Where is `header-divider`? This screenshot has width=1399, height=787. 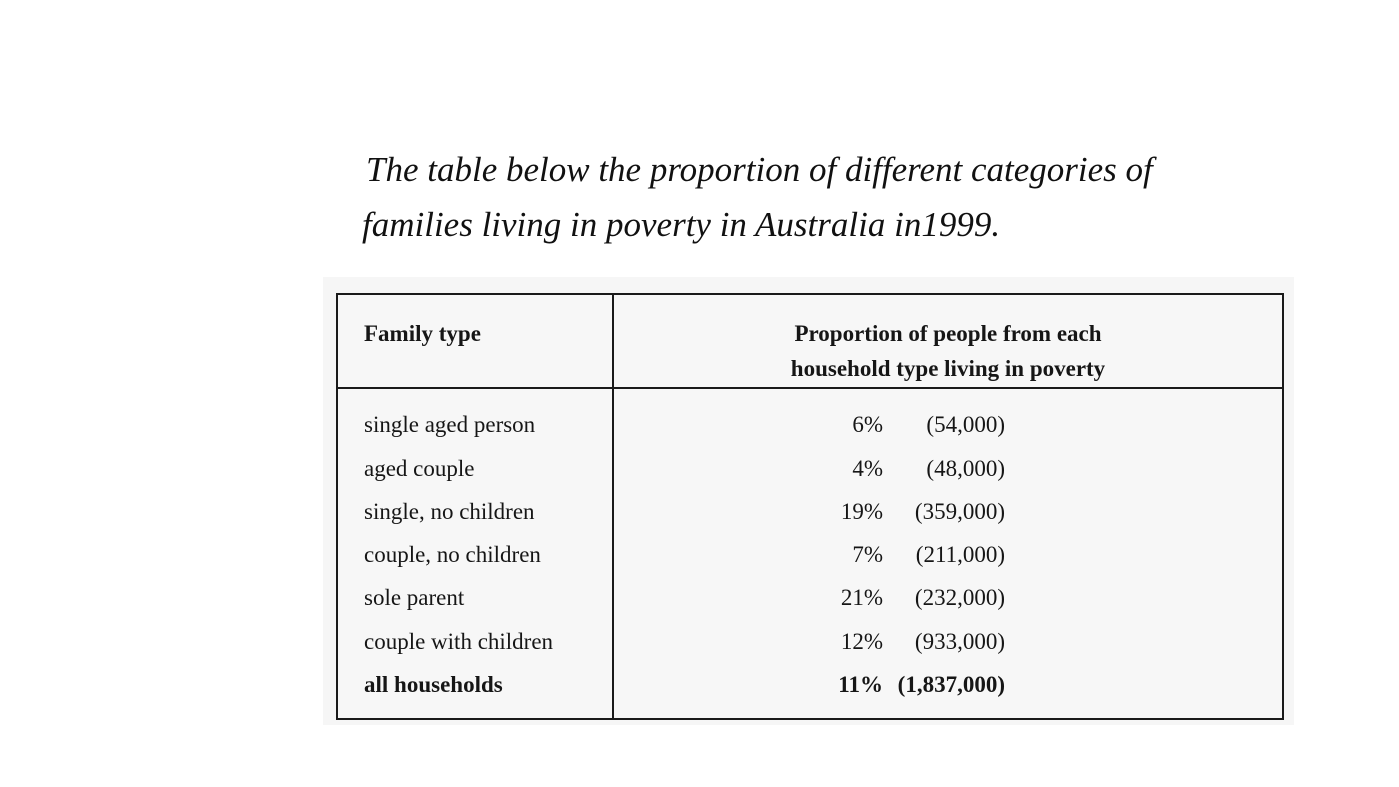
header-divider is located at coordinates (810, 388).